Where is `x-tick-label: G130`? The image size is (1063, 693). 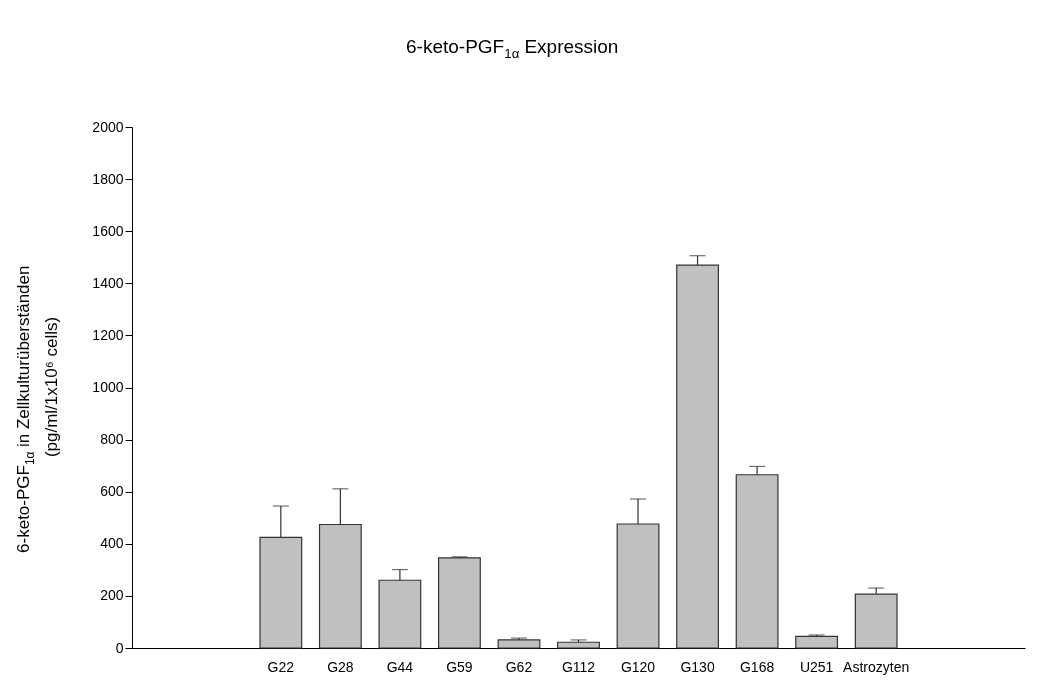 x-tick-label: G130 is located at coordinates (697, 666).